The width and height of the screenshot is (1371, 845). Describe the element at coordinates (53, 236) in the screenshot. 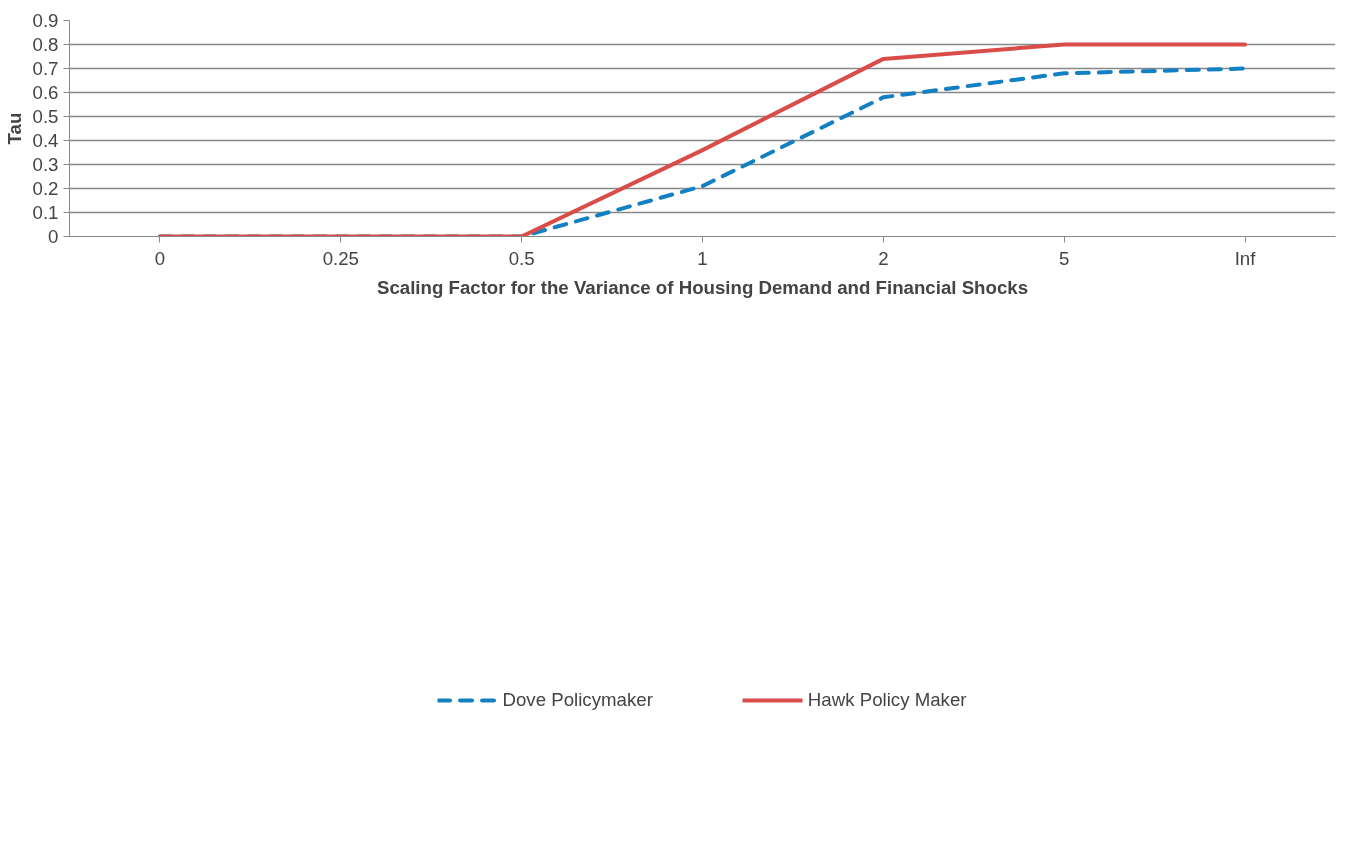

I see `y-tick-label: 0` at that location.